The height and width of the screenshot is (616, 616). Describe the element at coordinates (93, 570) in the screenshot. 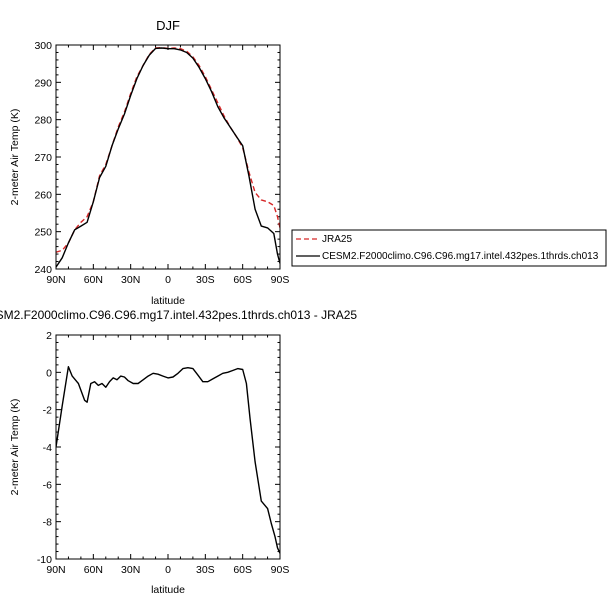

I see `bottom-chart-x-tick-label: 60N` at that location.